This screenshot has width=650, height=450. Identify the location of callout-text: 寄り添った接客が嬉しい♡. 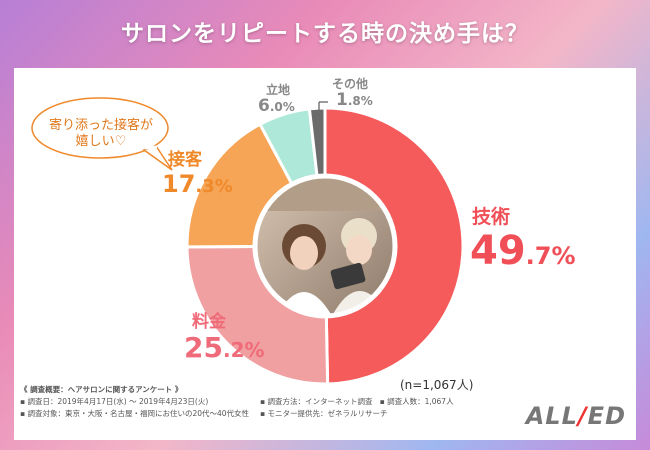
(100, 133).